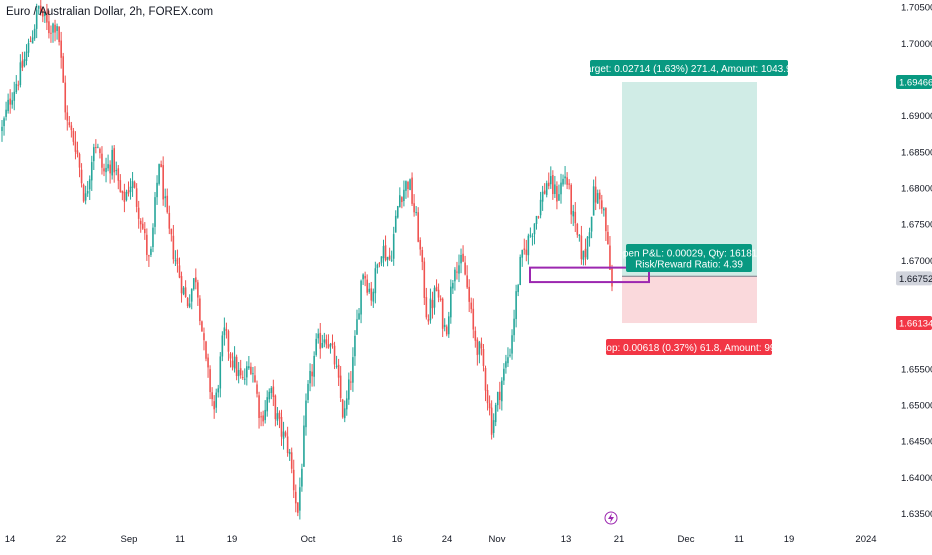  Describe the element at coordinates (914, 82) in the screenshot. I see `target-price-tag: 1.69466` at that location.